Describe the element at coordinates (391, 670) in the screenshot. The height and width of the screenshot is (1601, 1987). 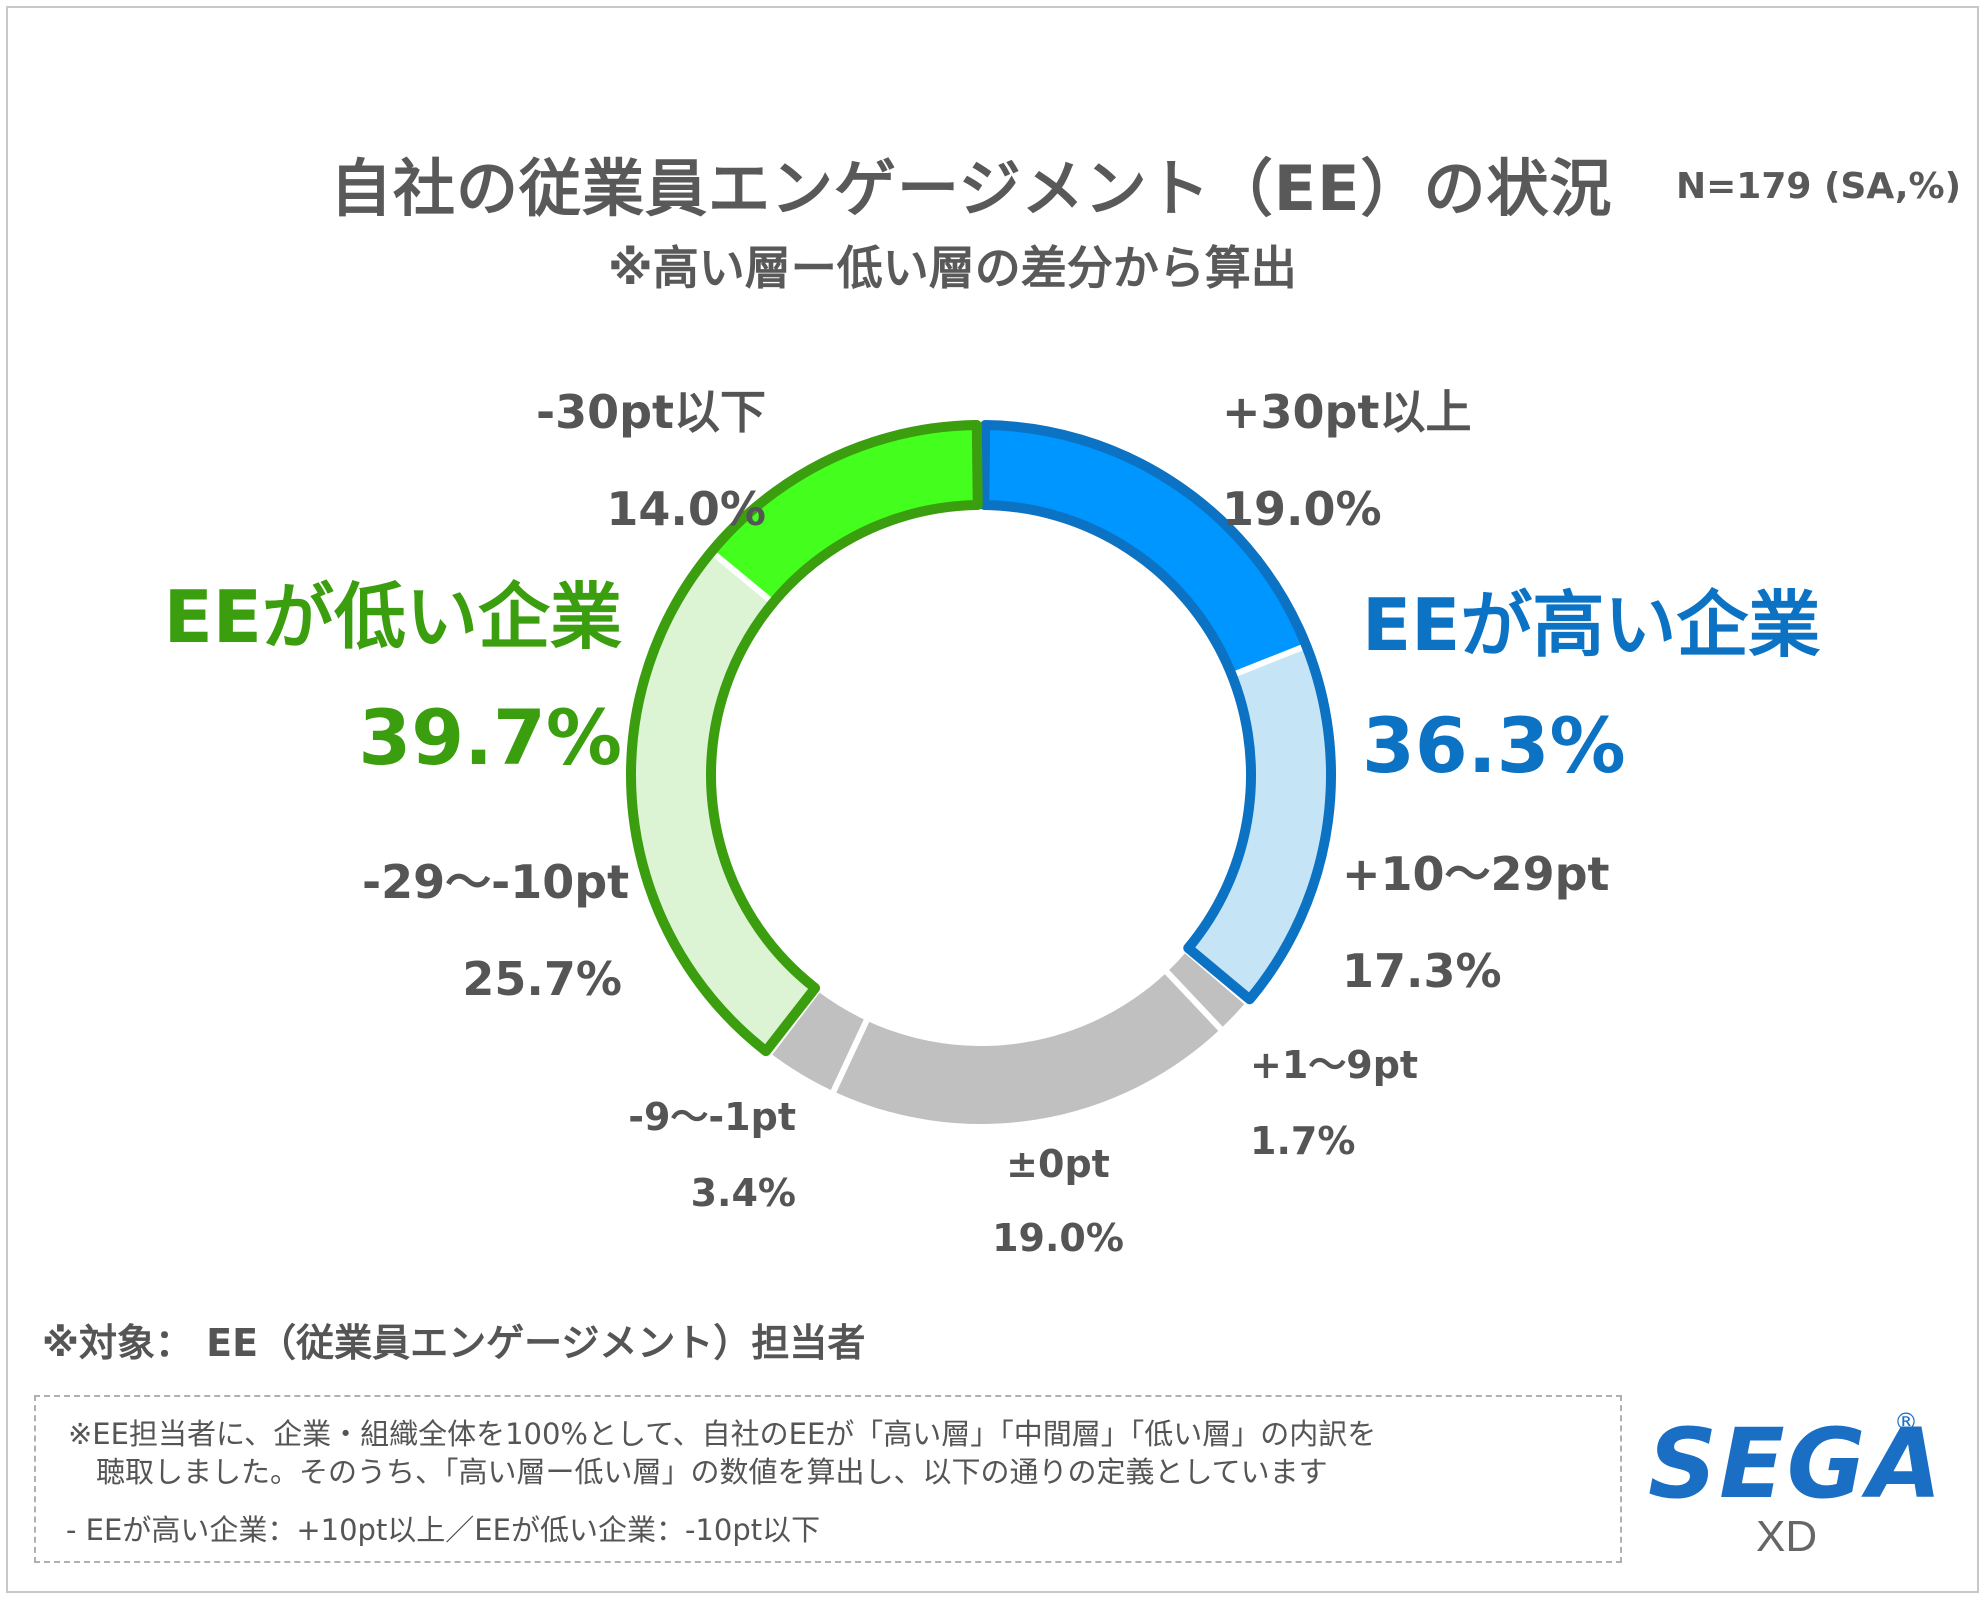
I see `group-low: EEが低い企業 39.7%` at that location.